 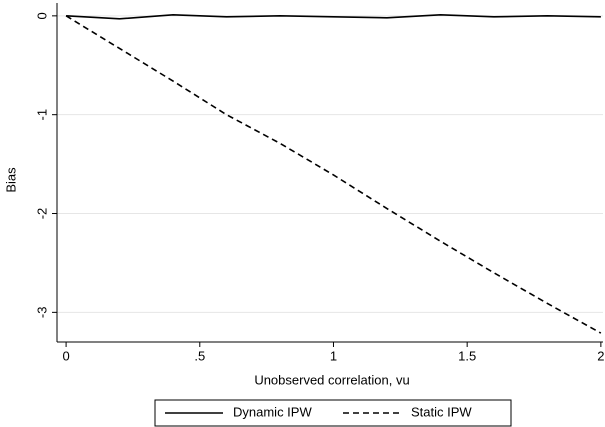 I want to click on x-tick-label: 1, so click(x=333, y=355).